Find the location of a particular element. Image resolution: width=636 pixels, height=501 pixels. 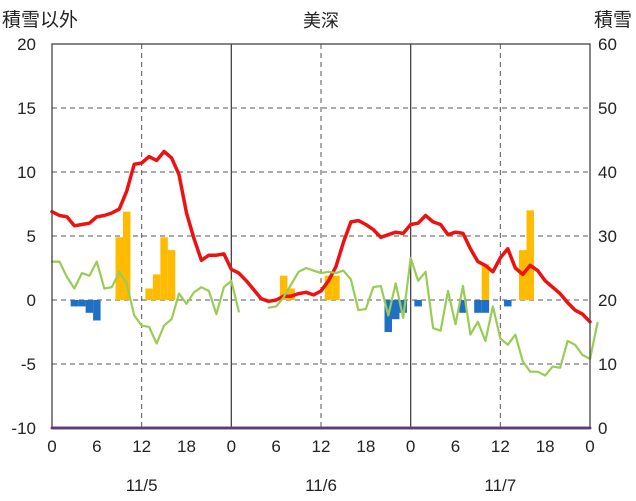

y-tick-label-left: 10 is located at coordinates (26, 172).